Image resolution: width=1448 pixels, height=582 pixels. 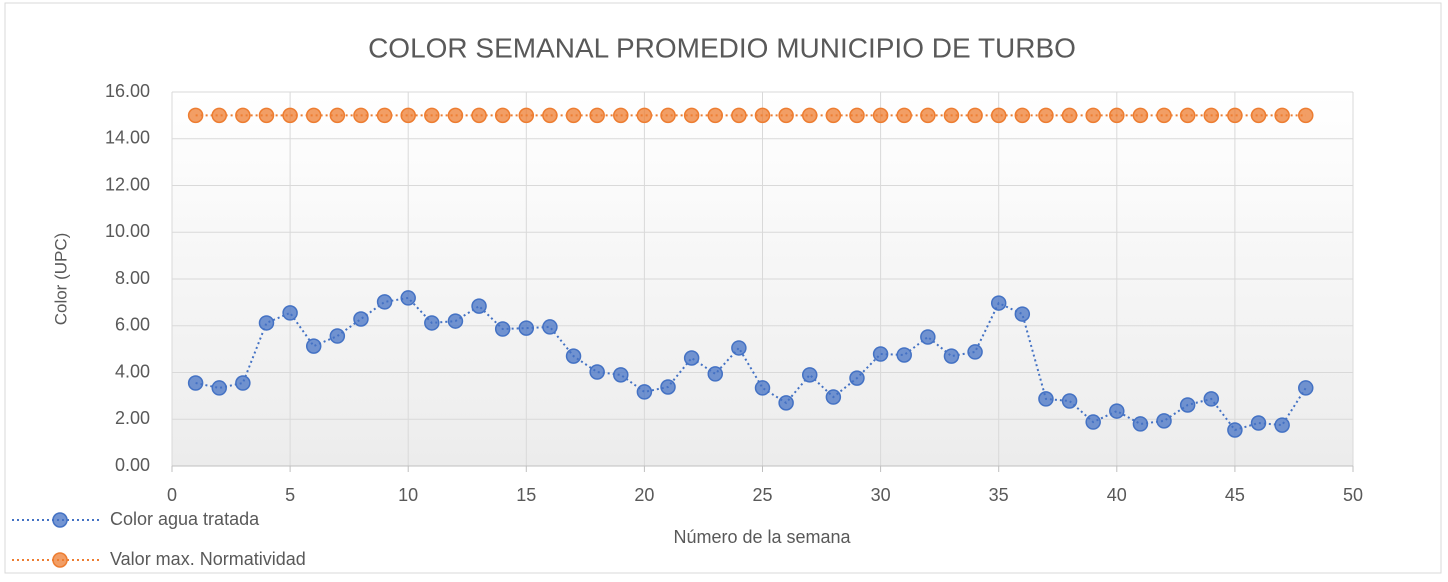 What do you see at coordinates (172, 495) in the screenshot?
I see `x-tick-label: 0` at bounding box center [172, 495].